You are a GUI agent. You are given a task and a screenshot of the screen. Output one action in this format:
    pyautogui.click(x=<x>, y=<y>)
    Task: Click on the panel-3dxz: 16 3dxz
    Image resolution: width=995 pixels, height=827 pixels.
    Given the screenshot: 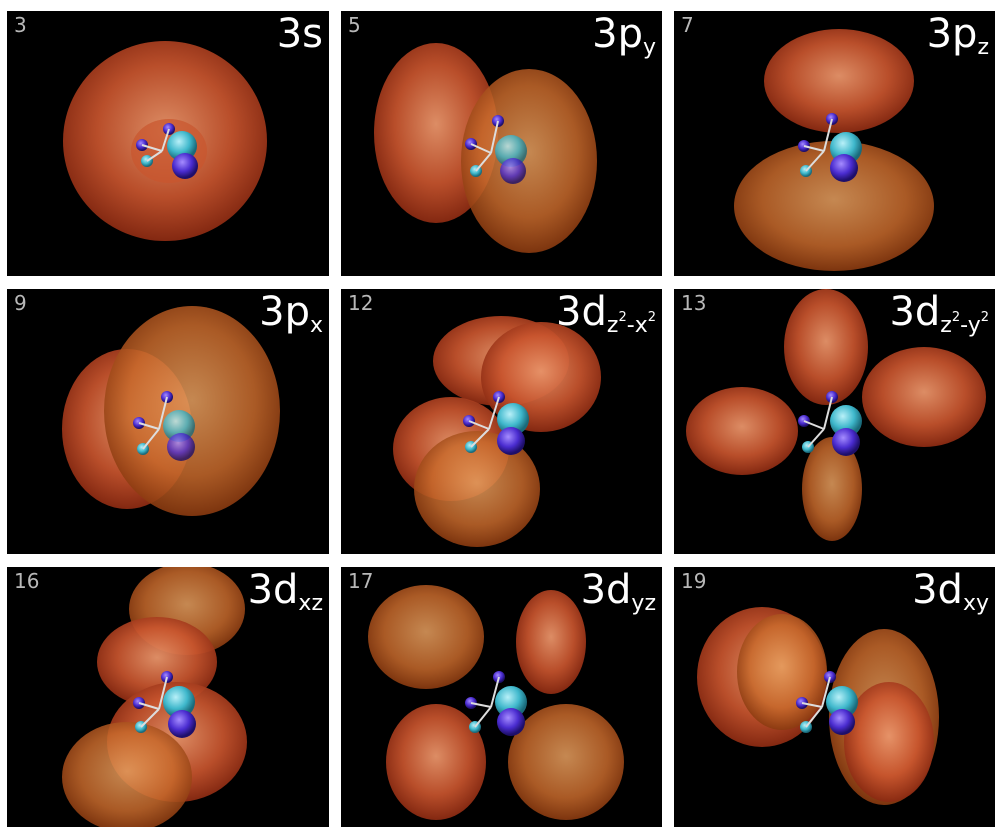 What is the action you would take?
    pyautogui.click(x=168, y=697)
    